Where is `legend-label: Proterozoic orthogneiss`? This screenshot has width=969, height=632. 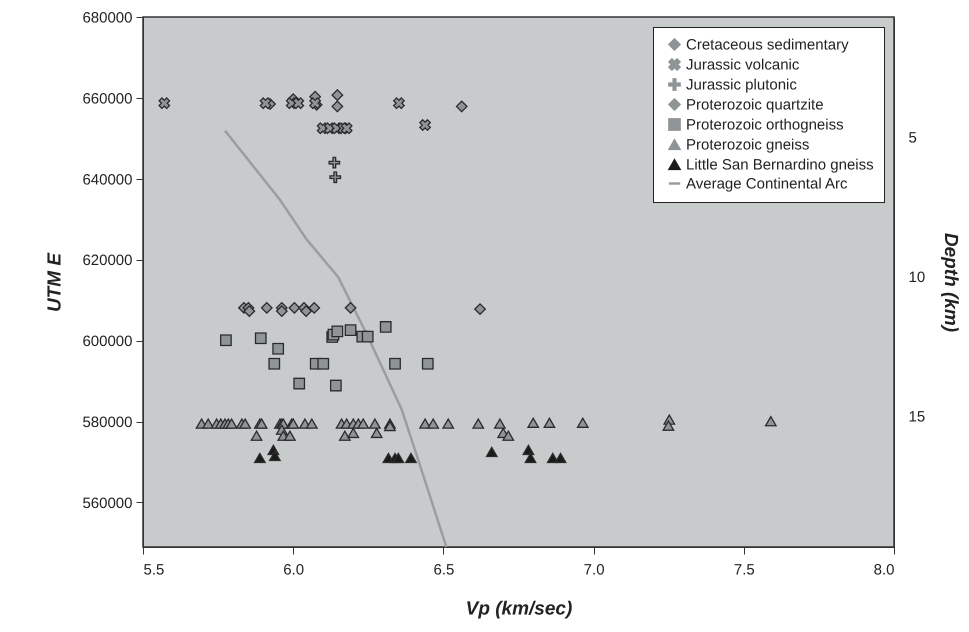
legend-label: Proterozoic orthogneiss is located at coordinates (765, 125).